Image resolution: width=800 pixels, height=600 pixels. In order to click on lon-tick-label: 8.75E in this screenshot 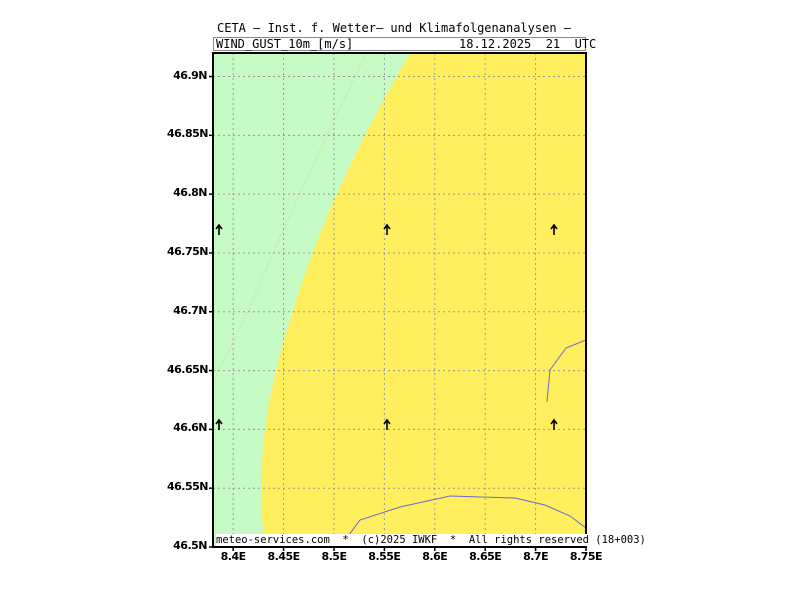, I will do `click(586, 556)`.